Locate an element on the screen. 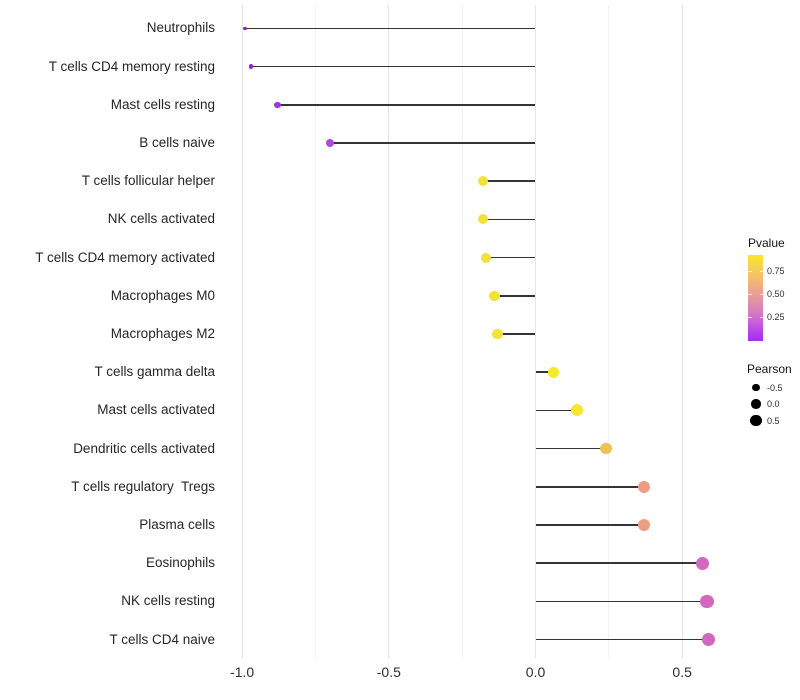 Image resolution: width=800 pixels, height=700 pixels. category-label: Mast cells resting is located at coordinates (162, 104).